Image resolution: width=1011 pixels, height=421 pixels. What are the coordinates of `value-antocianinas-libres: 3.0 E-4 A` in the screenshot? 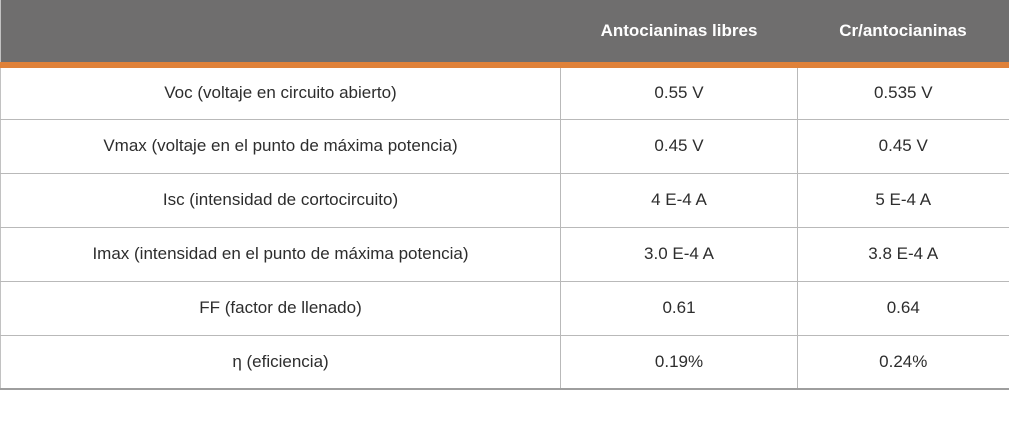 It's located at (679, 253).